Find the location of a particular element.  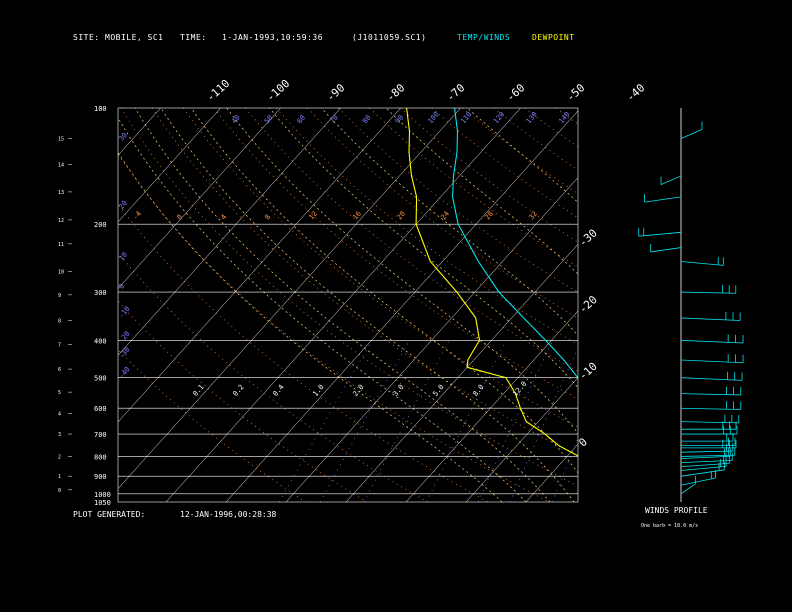

height-tick-label: 3 is located at coordinates (59, 435).